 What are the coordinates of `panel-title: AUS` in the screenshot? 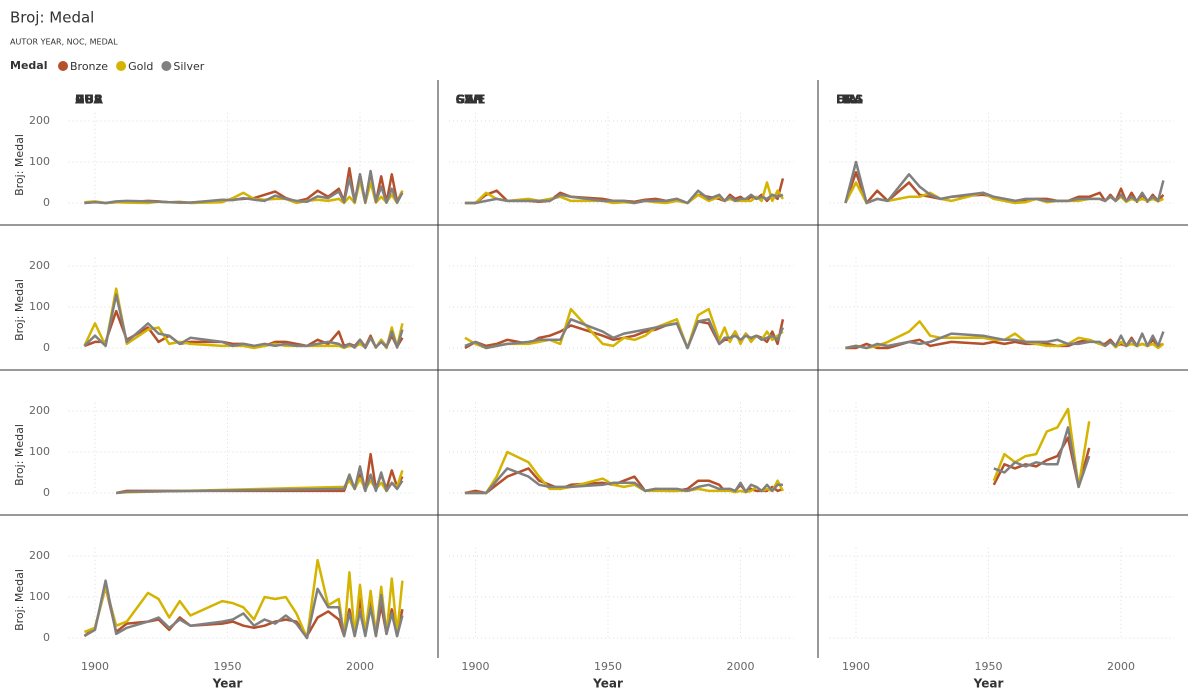 It's located at (88, 100).